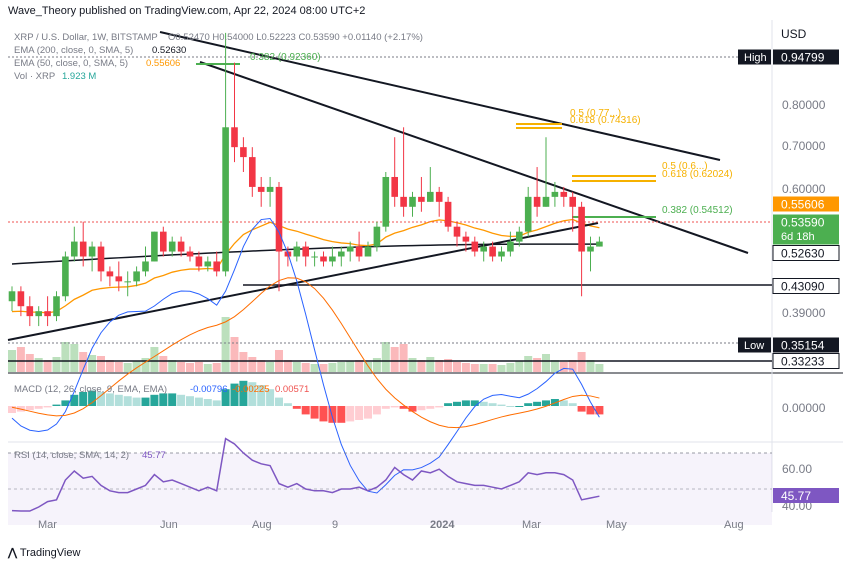 This screenshot has height=567, width=850. Describe the element at coordinates (305, 474) in the screenshot. I see `rsi-line` at that location.